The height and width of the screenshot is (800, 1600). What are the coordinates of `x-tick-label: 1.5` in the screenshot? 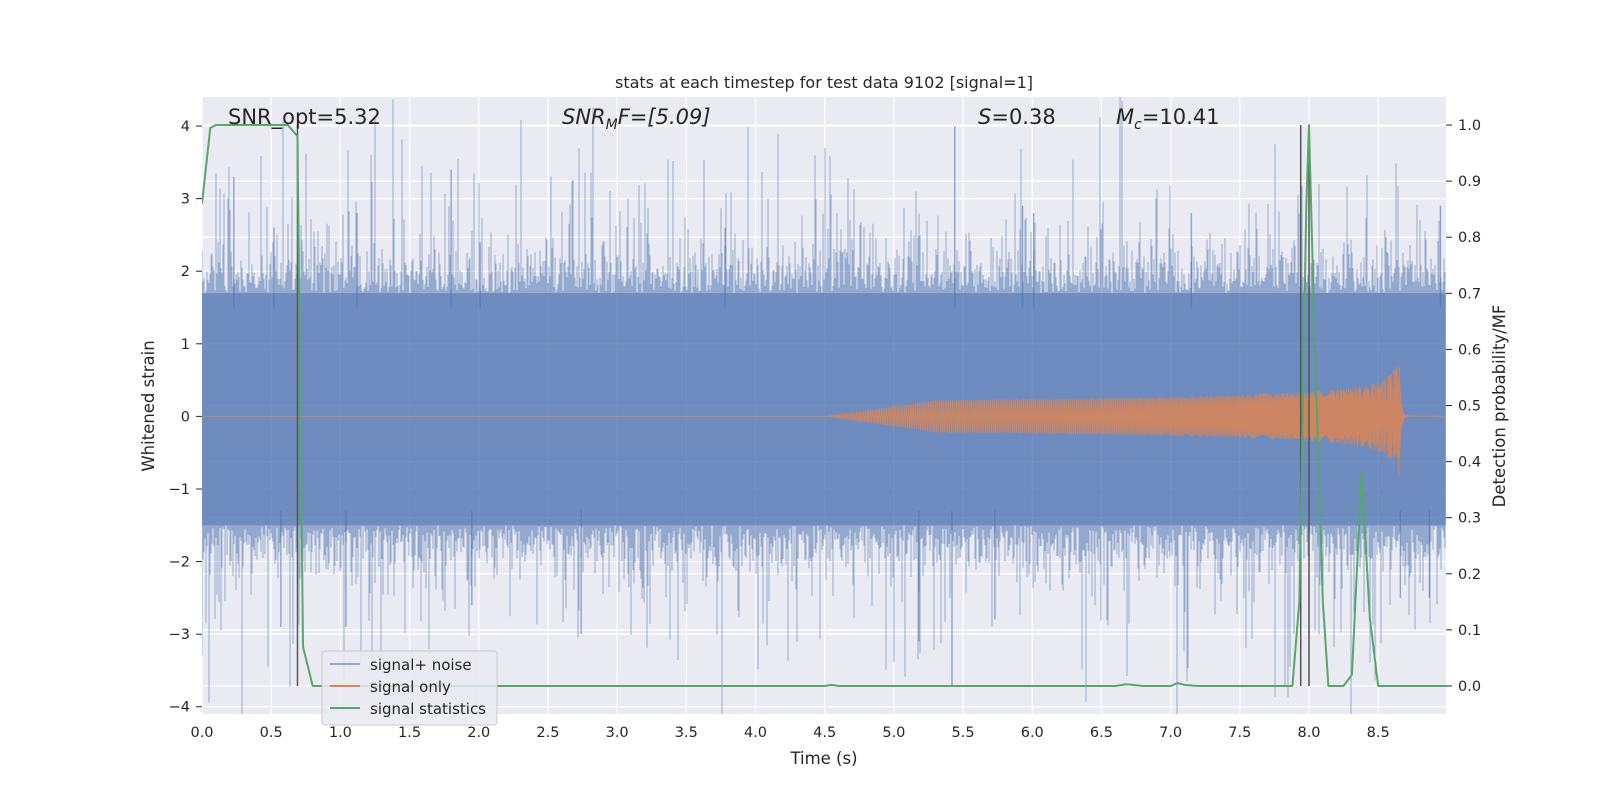 It's located at (409, 733).